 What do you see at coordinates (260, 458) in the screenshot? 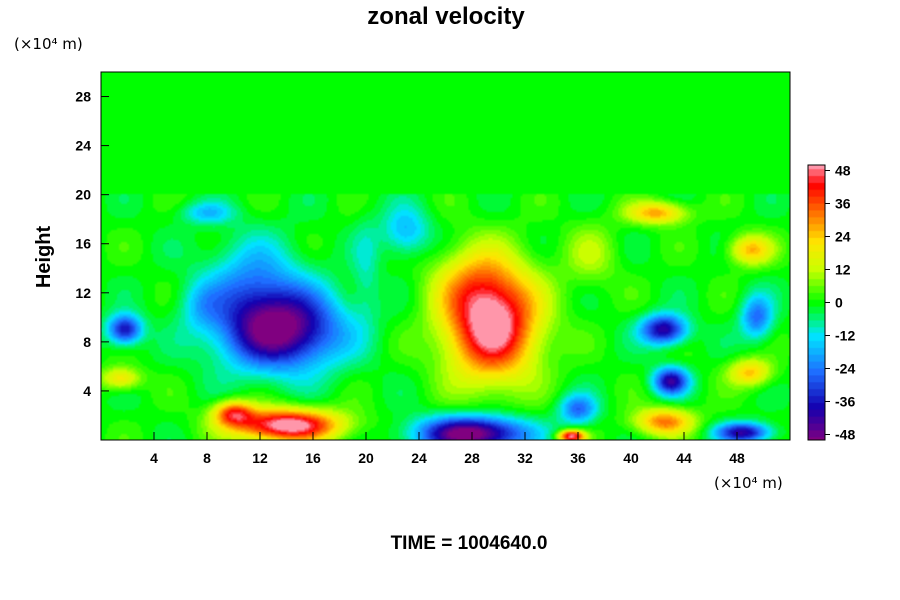
I see `x-tick-label: 12` at bounding box center [260, 458].